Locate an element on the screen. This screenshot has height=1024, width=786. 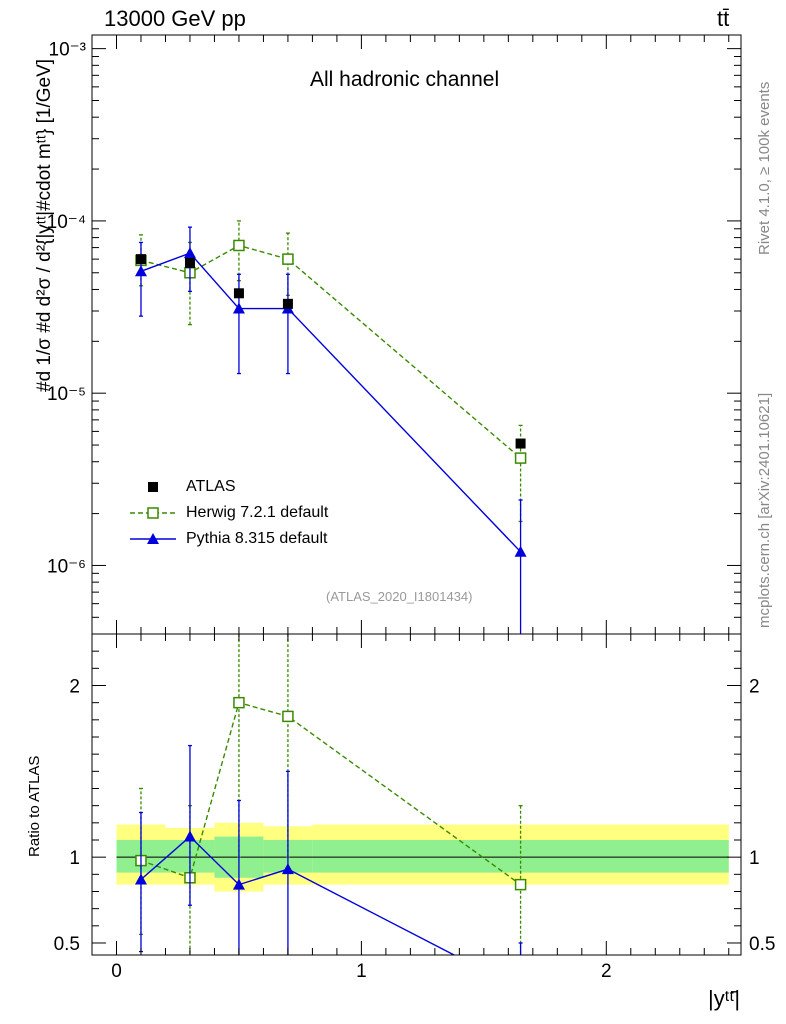
main-y-tick-label: 10⁻⁶ is located at coordinates (66, 566).